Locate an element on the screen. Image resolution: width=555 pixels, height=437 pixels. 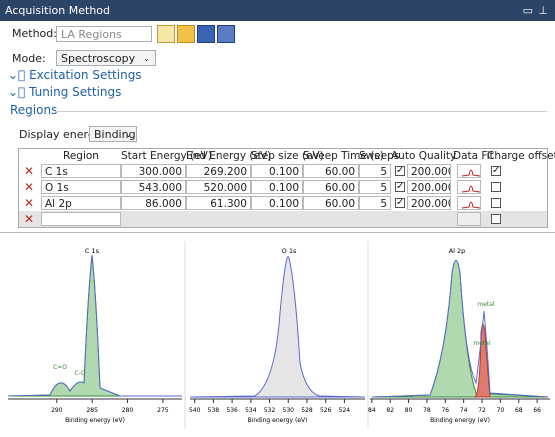
cell-region: C 1s is located at coordinates (81, 171).